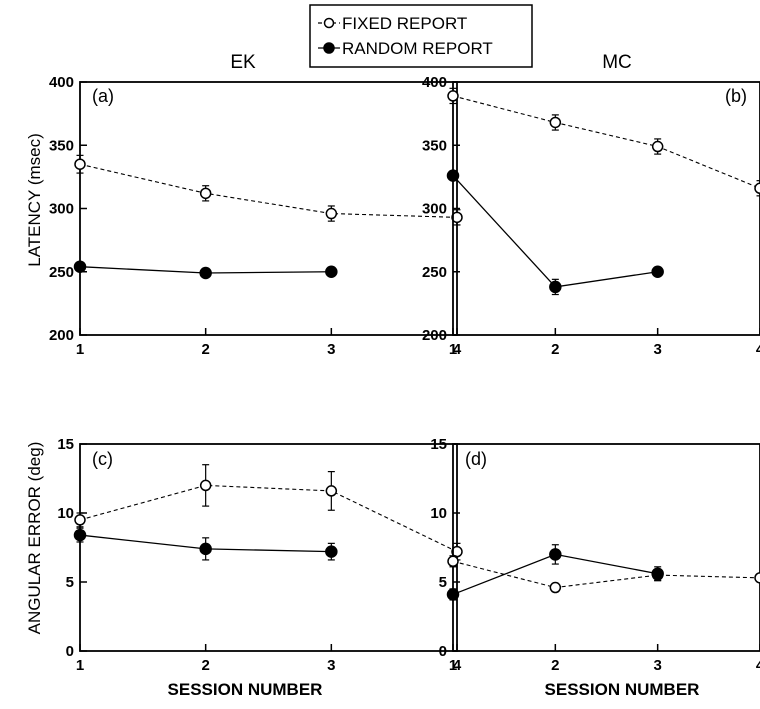  Describe the element at coordinates (103, 96) in the screenshot. I see `panel-label: (a)` at that location.